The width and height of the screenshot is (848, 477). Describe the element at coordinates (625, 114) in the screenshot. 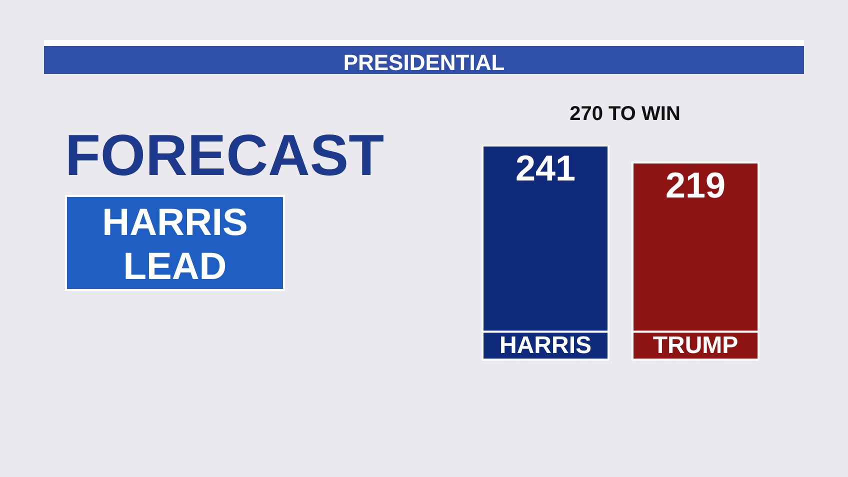

I see `text: 270 TO WIN` at that location.